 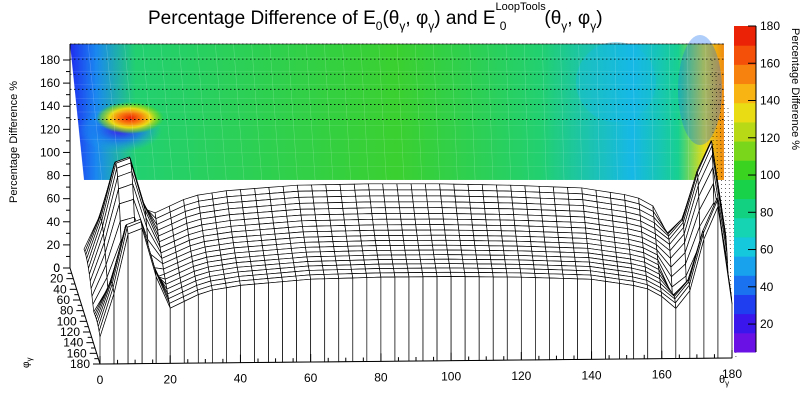 What do you see at coordinates (767, 287) in the screenshot?
I see `colorbar-tick-label: 40` at bounding box center [767, 287].